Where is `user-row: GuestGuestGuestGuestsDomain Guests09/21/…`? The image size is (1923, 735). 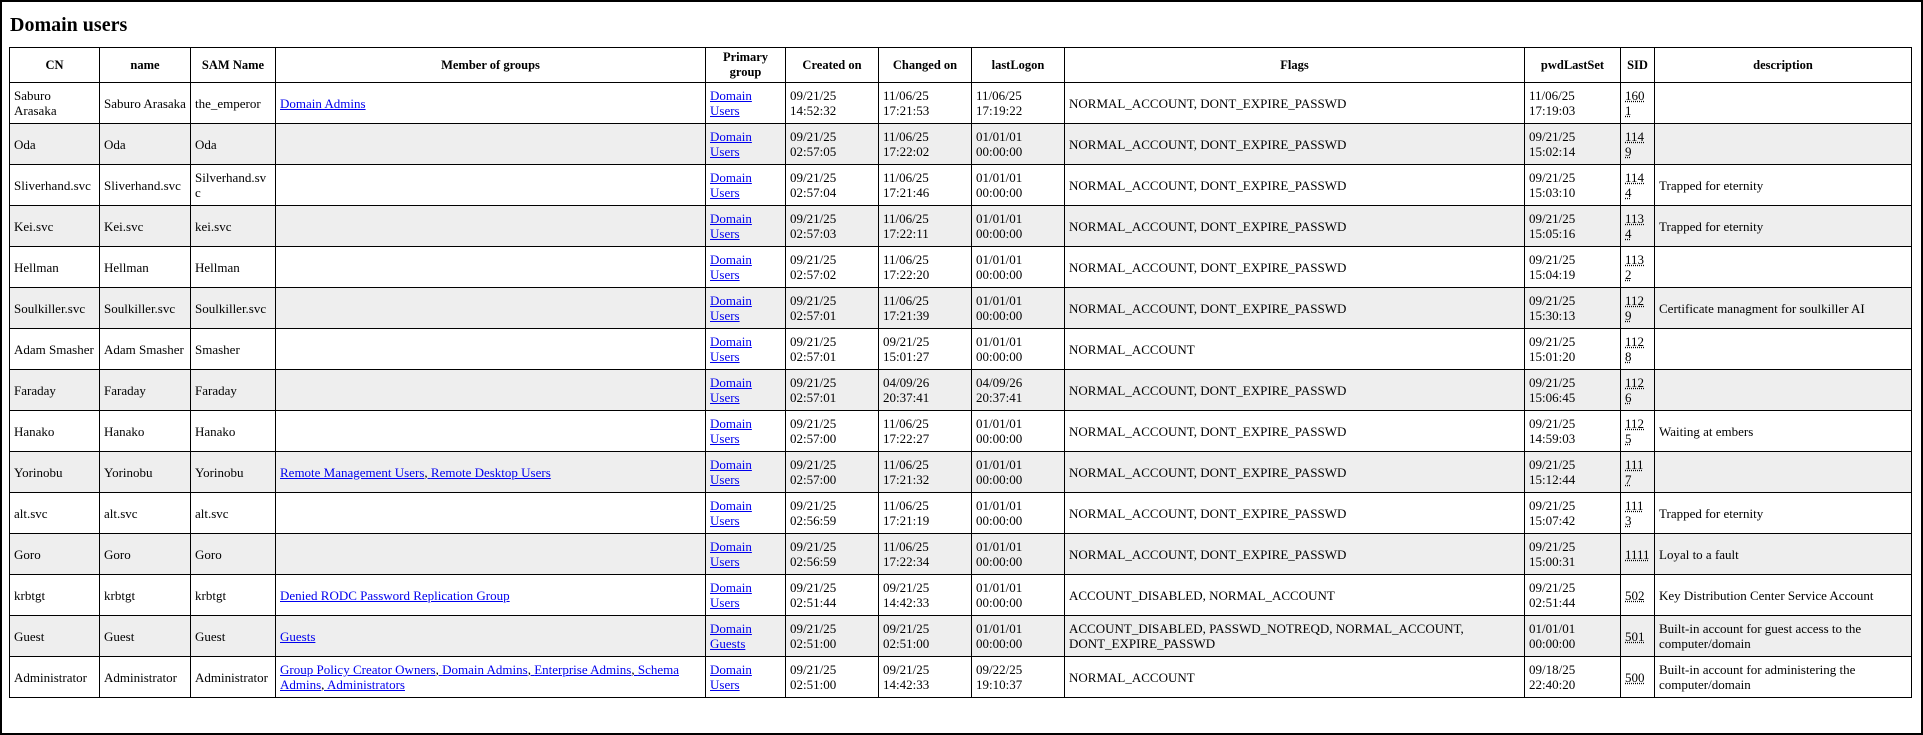 user-row: GuestGuestGuestGuestsDomain Guests09/21/… is located at coordinates (961, 636).